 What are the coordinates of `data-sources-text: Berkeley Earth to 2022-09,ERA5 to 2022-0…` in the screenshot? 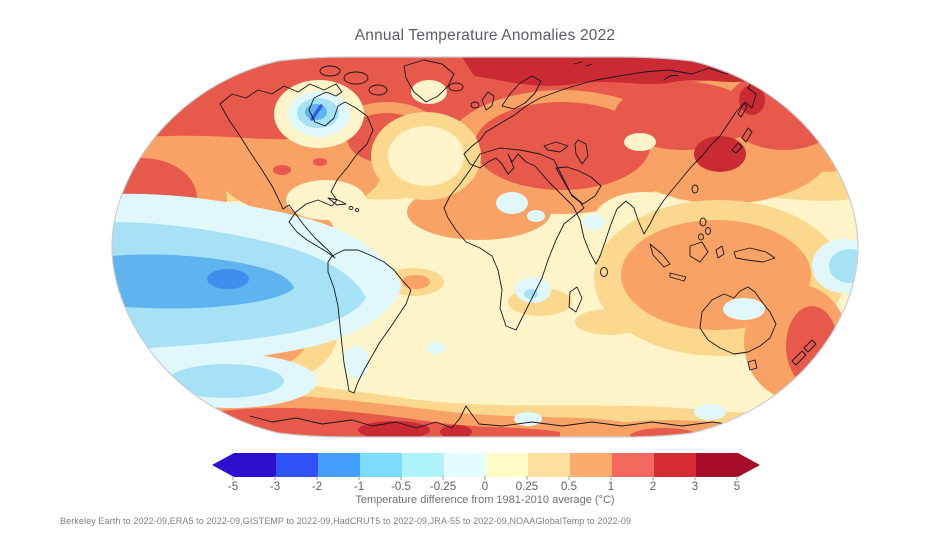 It's located at (346, 521).